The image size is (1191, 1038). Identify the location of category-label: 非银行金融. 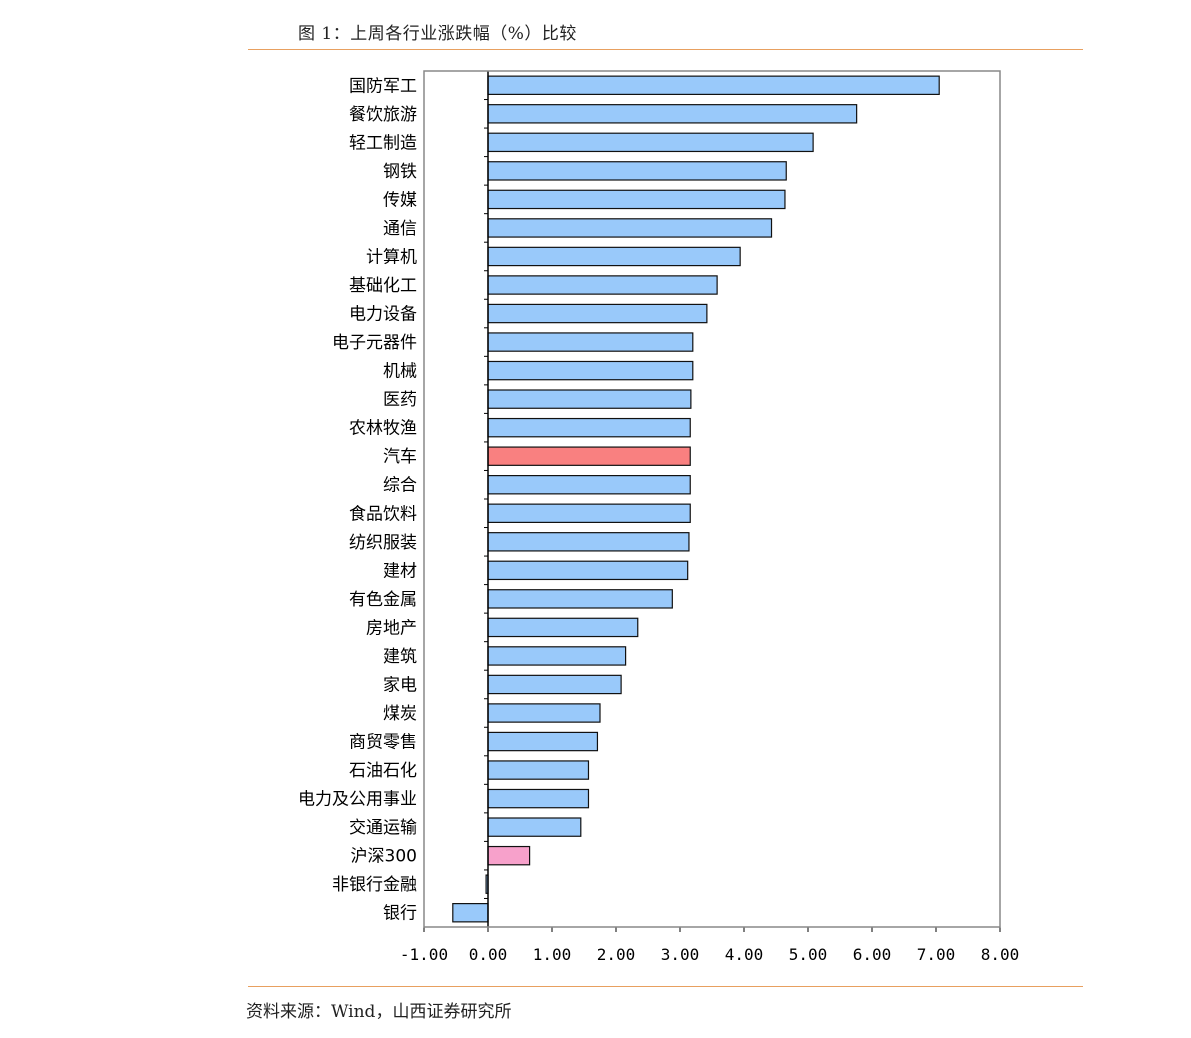
(374, 885).